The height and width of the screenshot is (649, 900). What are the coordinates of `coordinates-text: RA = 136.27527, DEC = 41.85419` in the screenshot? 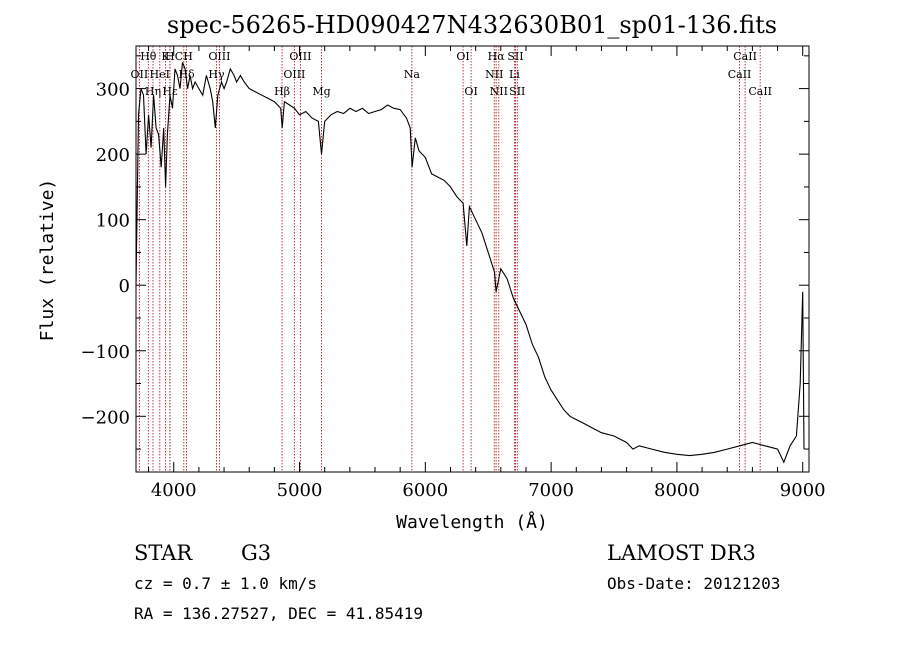 It's located at (278, 613).